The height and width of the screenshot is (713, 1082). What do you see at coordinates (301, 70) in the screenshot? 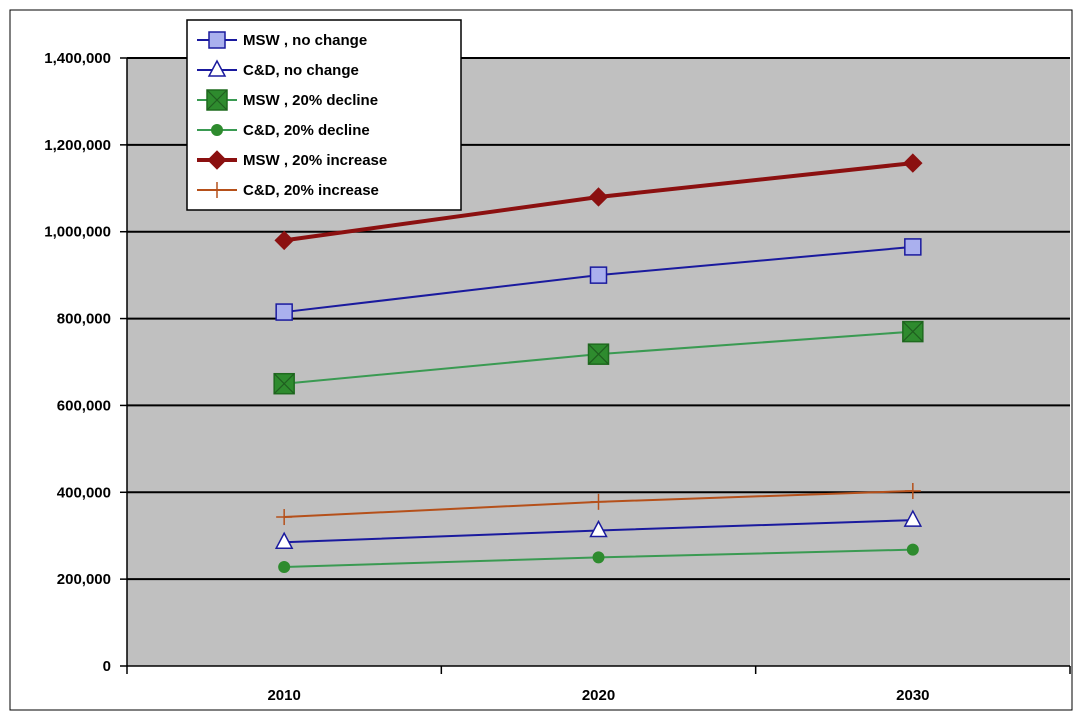
I see `legend-label: C&D, no change` at bounding box center [301, 70].